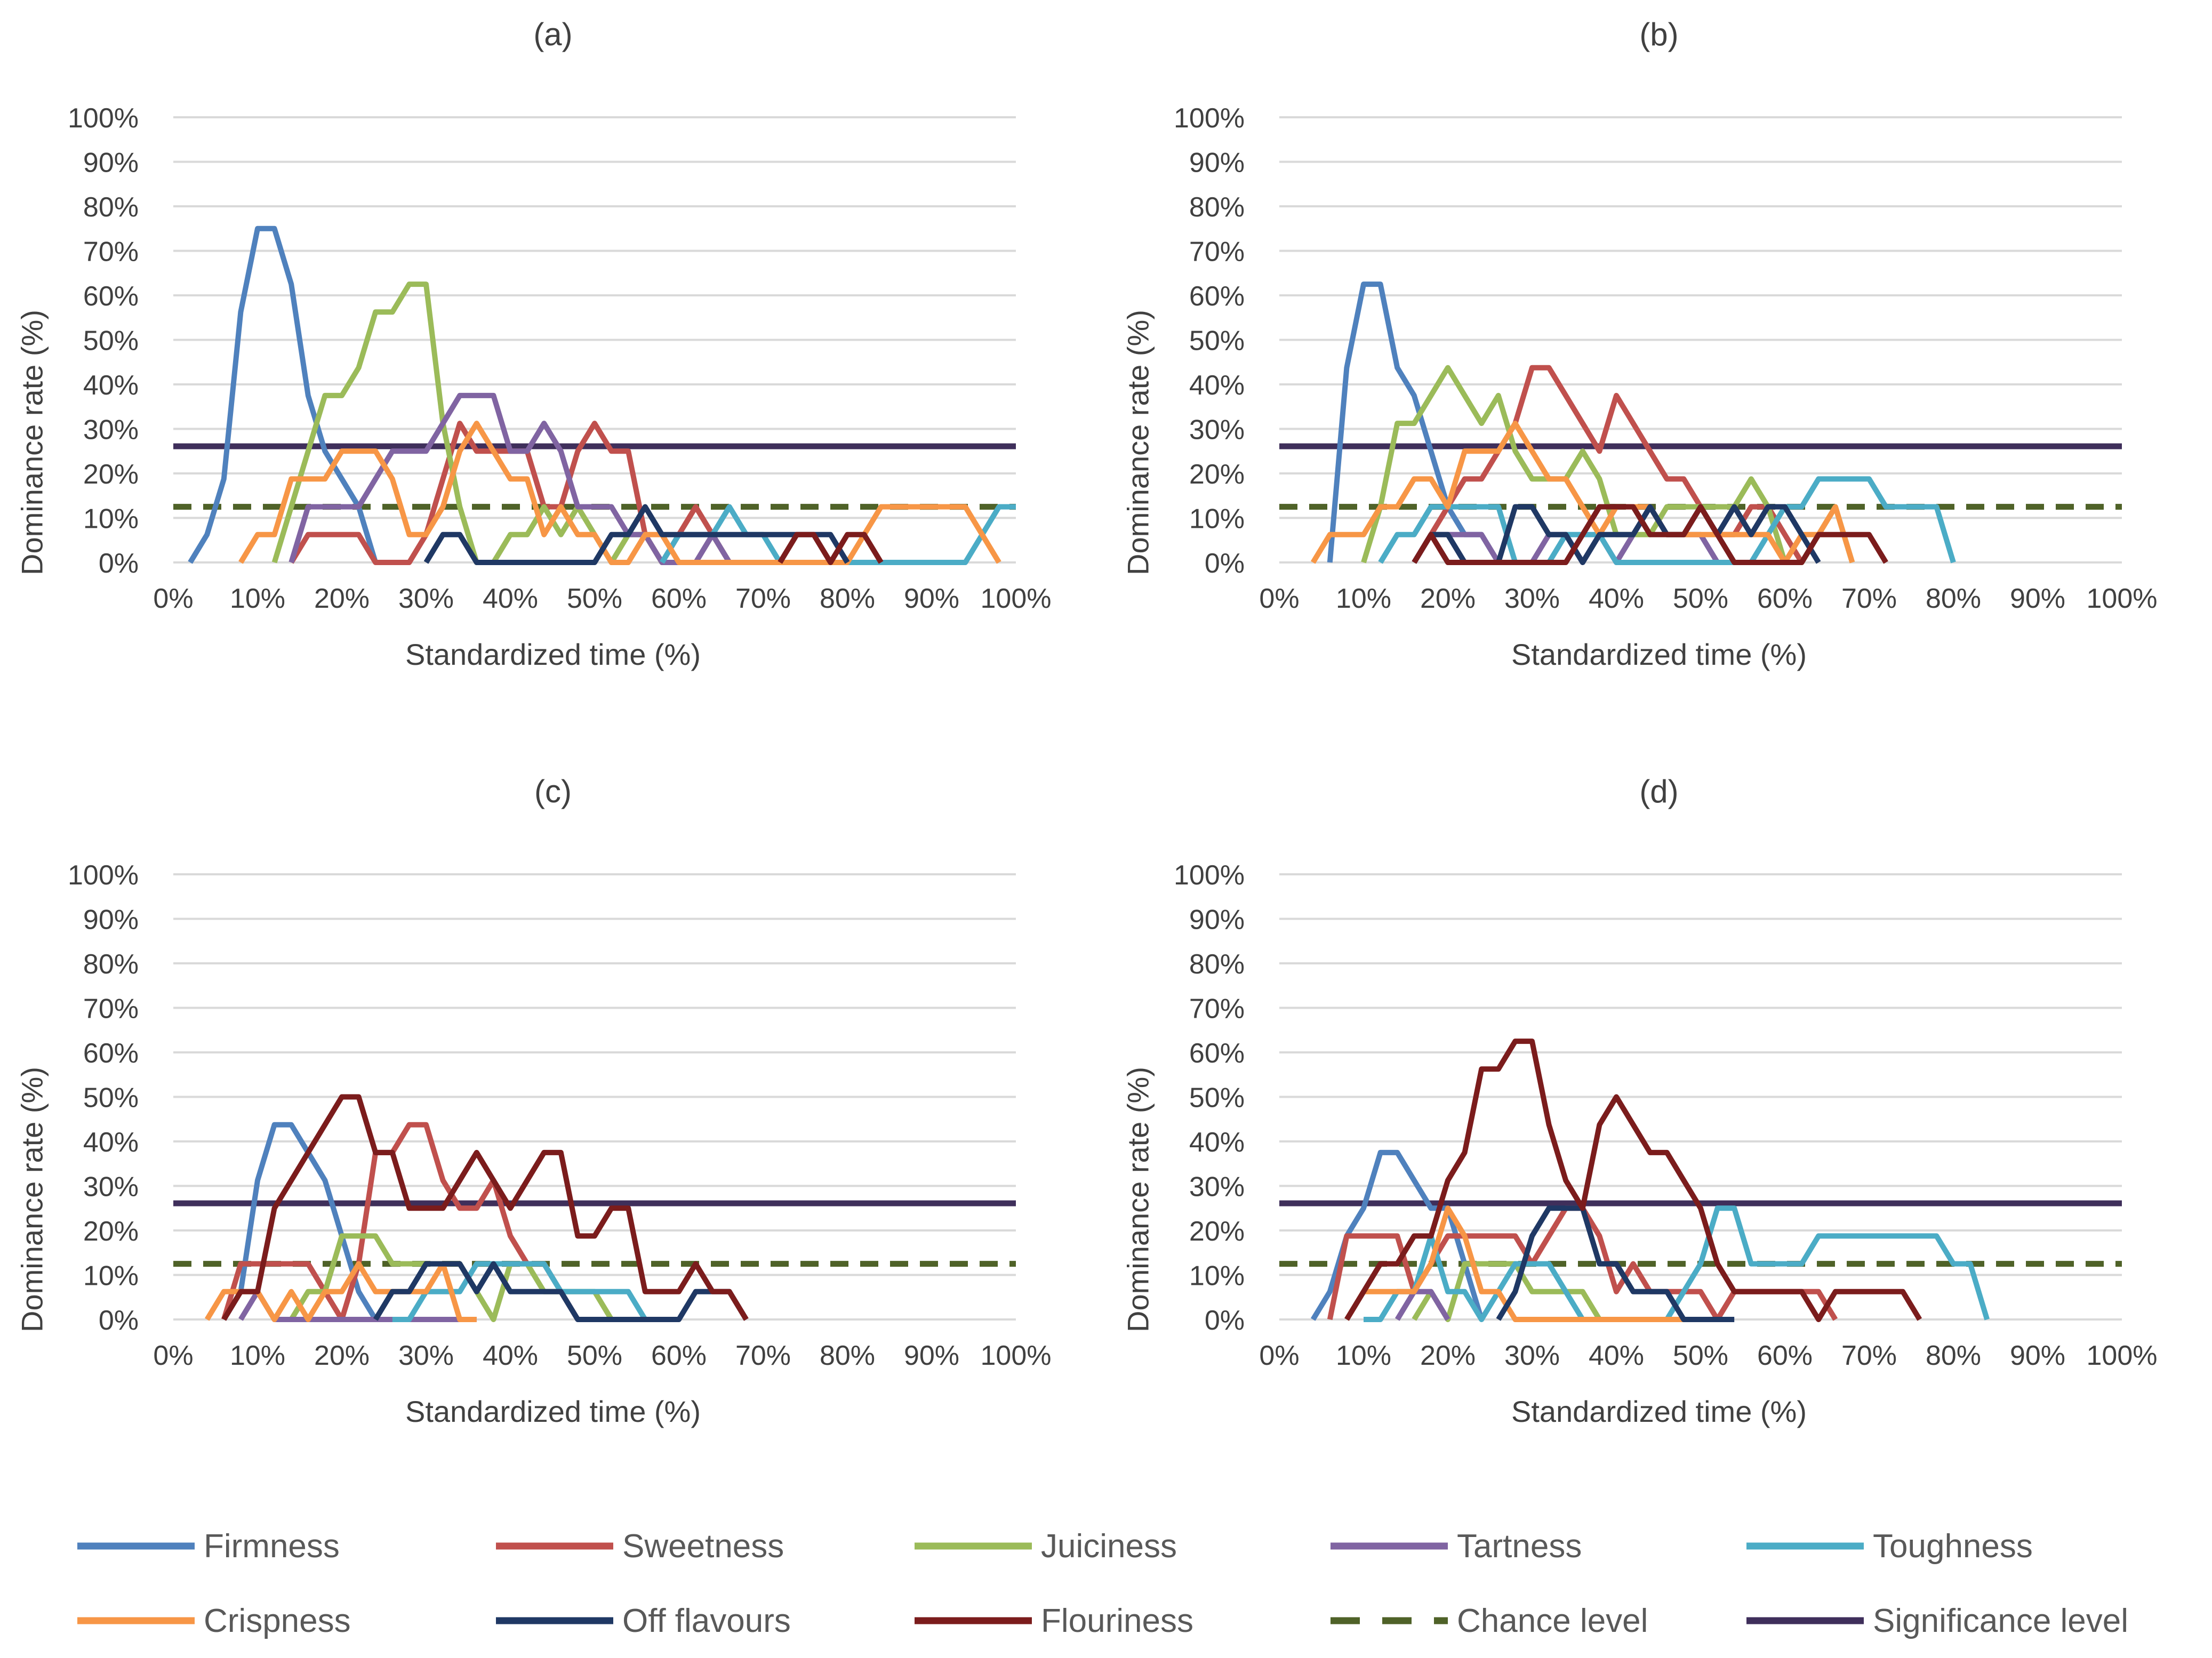 The image size is (2212, 1658). I want to click on series-line-off-flavours, so click(1615, 1263).